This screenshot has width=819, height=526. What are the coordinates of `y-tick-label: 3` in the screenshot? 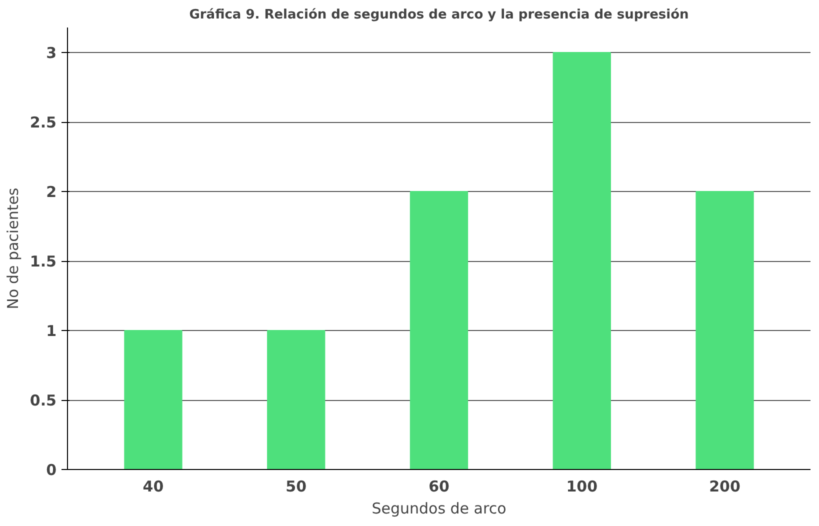 It's located at (51, 53).